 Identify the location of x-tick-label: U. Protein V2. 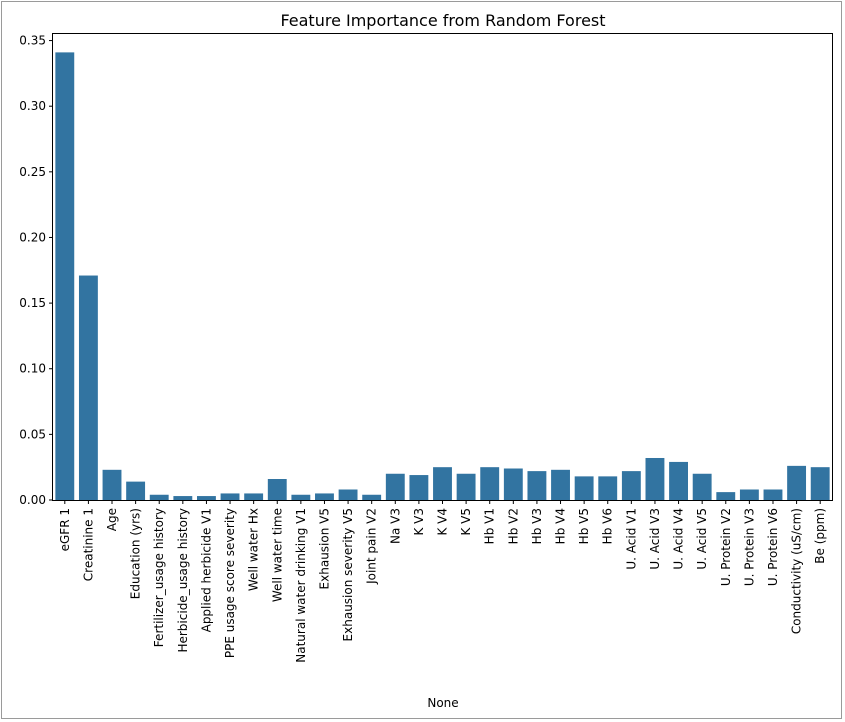
(726, 547).